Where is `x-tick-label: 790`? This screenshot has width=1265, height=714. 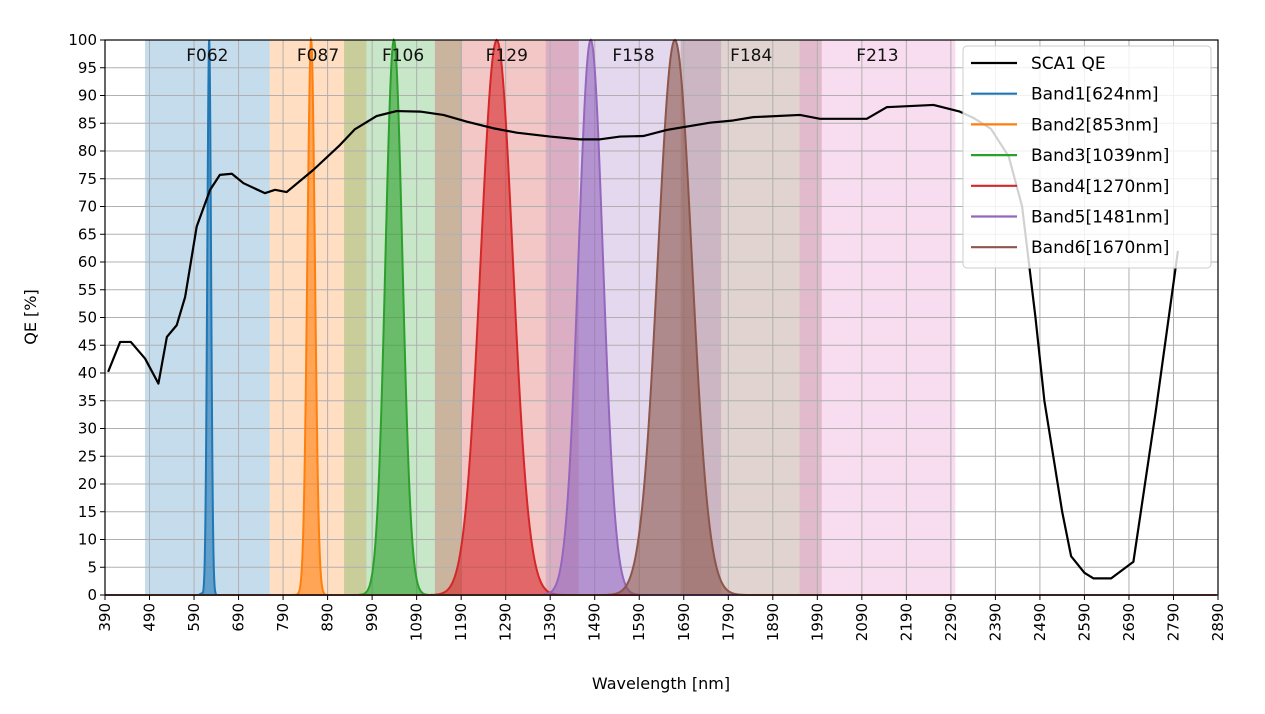
x-tick-label: 790 is located at coordinates (283, 617).